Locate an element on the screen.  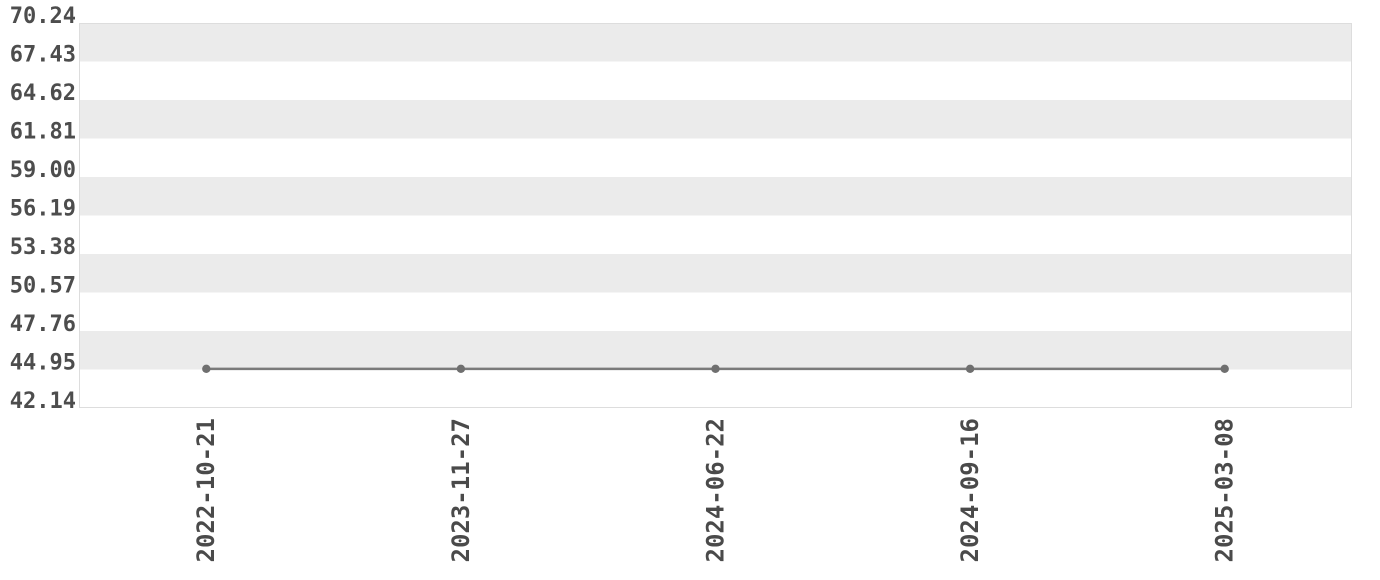
x-axis-tick-label: 2025-03-08 is located at coordinates (1225, 490).